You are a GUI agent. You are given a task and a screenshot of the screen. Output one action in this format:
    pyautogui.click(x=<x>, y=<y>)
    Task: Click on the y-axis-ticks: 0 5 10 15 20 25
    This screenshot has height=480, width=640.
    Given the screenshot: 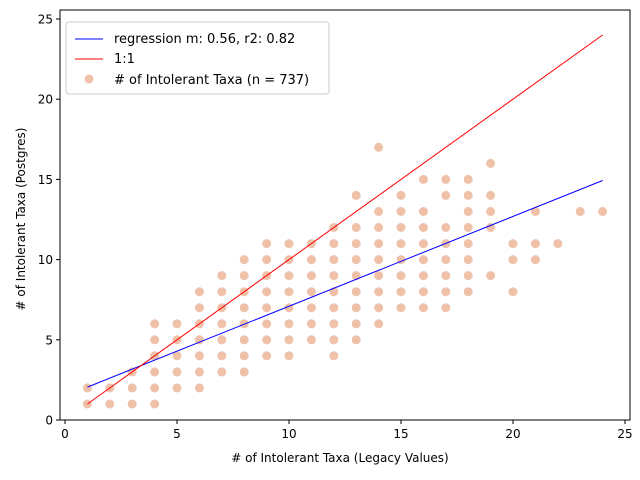 What is the action you would take?
    pyautogui.click(x=49, y=220)
    